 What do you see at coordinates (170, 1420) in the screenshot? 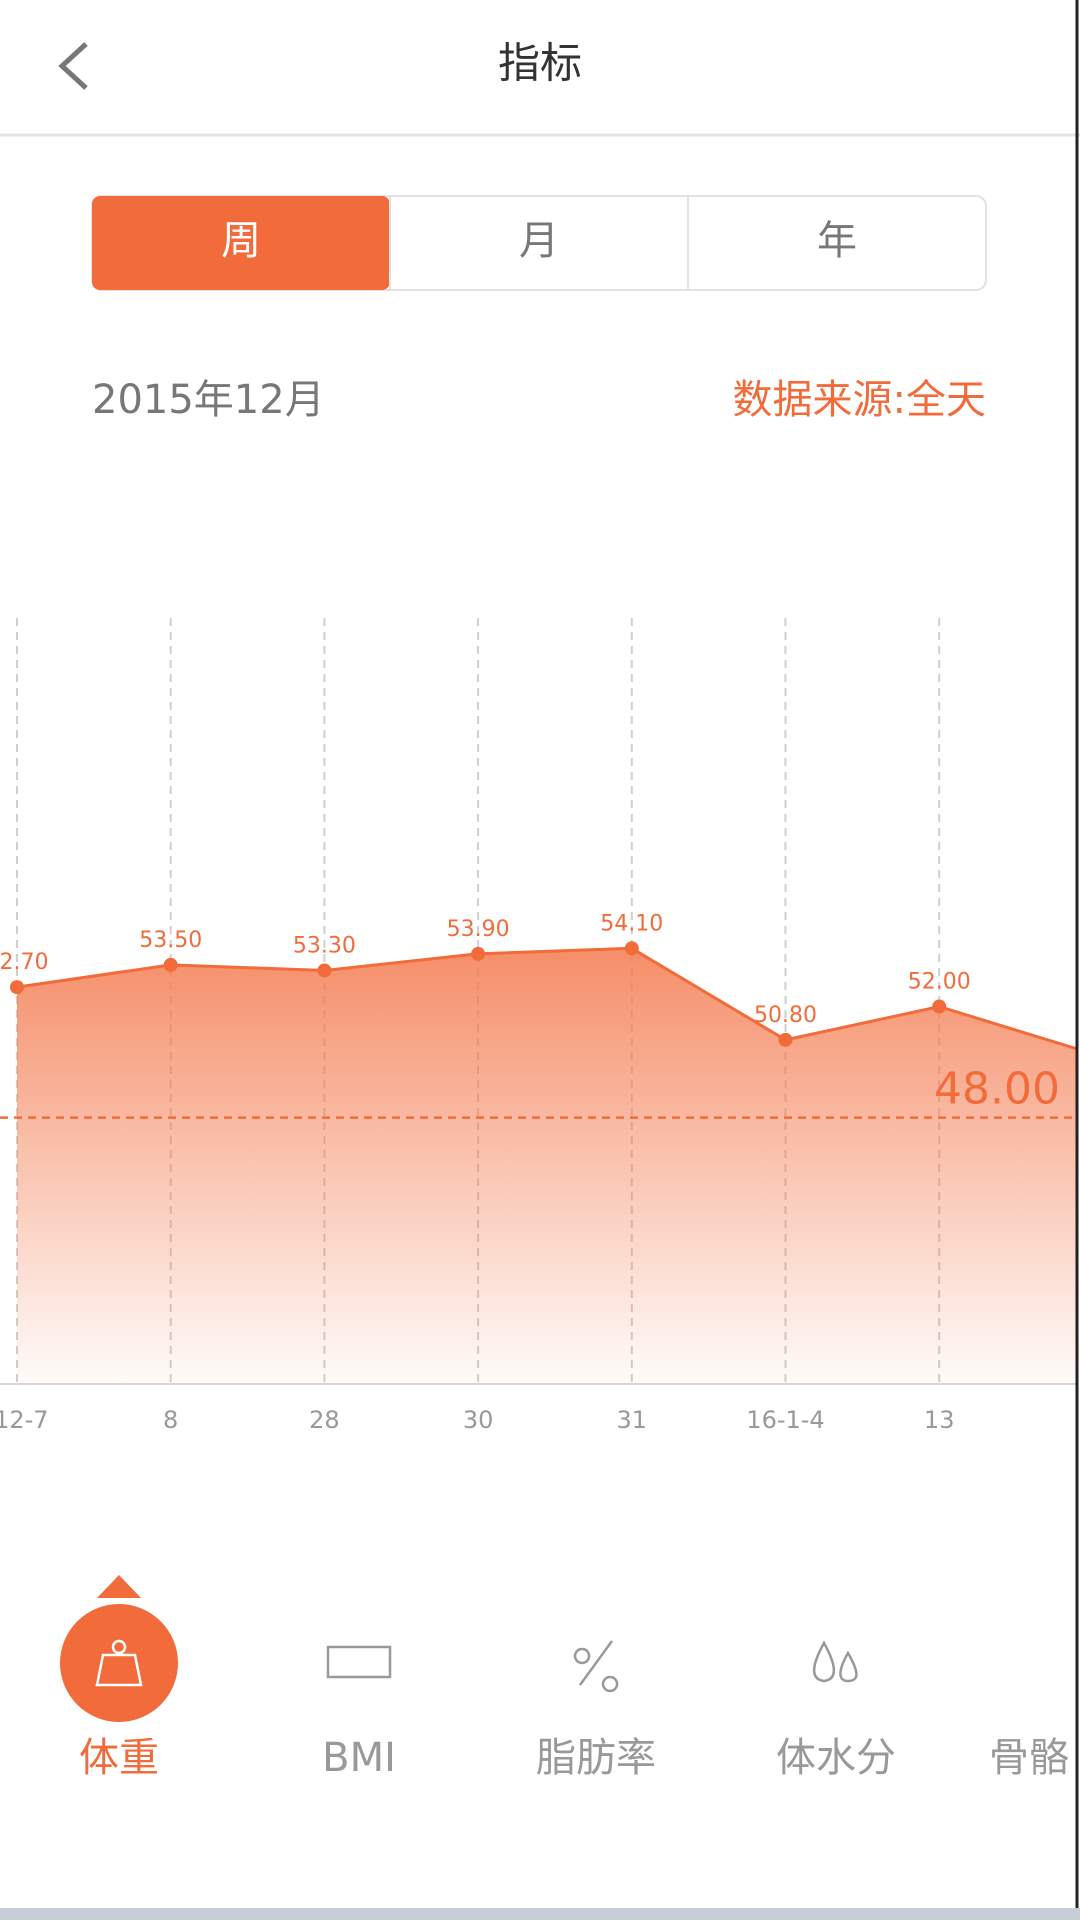
I see `x-tick-label: 8` at bounding box center [170, 1420].